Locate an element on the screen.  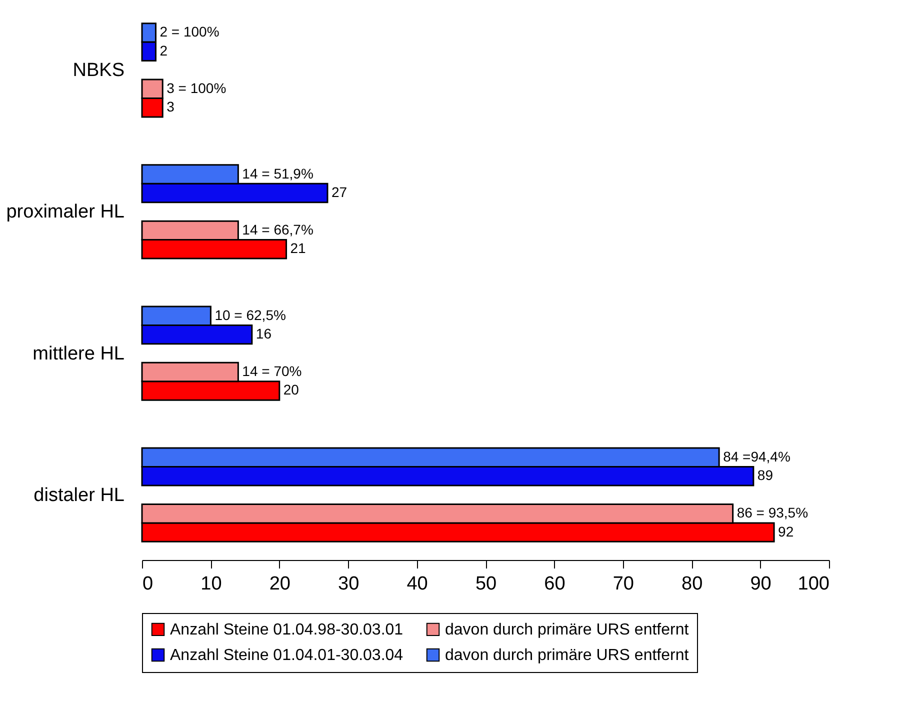
y-tick-label: distaler HL is located at coordinates (79, 495).